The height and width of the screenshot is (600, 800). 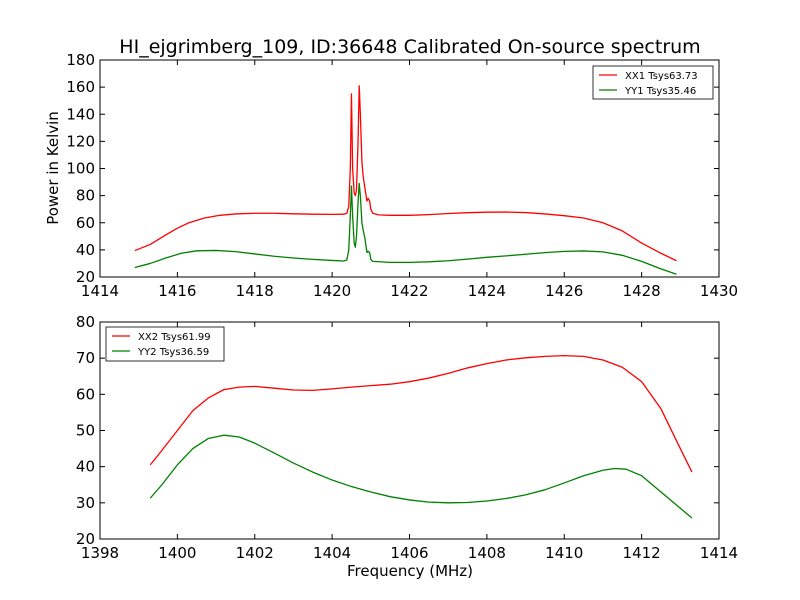 I want to click on legend: XX2 Tsys61.99 YY2 Tsys36.59, so click(x=165, y=344).